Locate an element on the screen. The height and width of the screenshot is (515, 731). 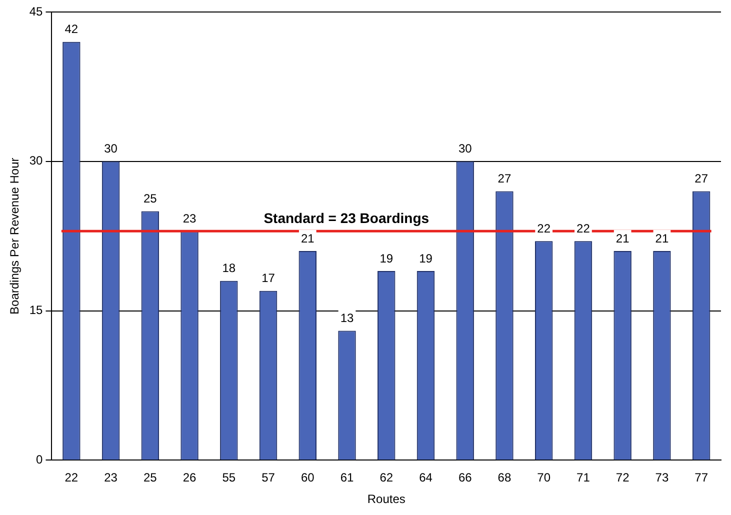
x-tick-label: 23 is located at coordinates (111, 477).